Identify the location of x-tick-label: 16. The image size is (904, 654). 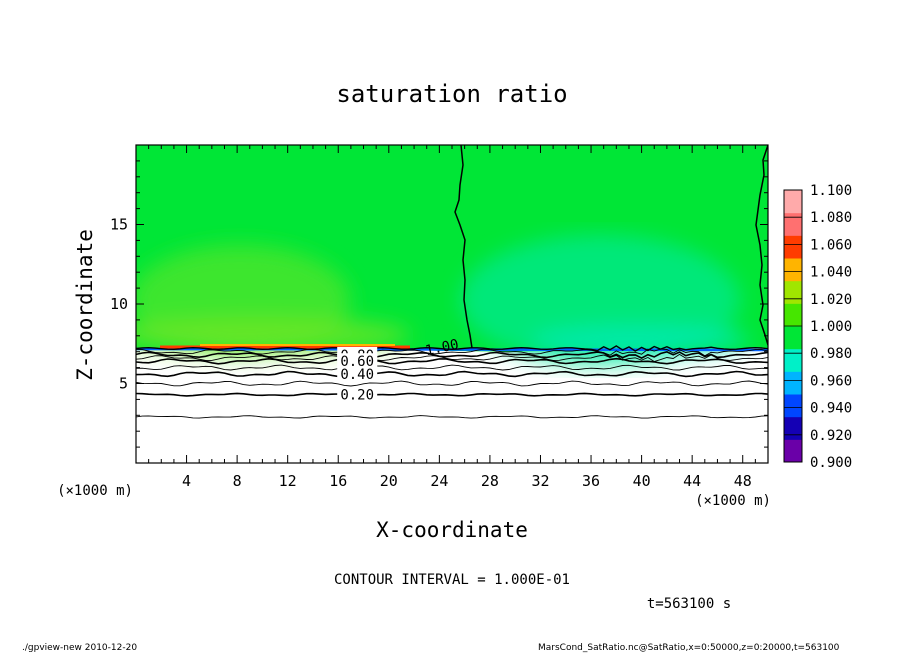
(338, 481).